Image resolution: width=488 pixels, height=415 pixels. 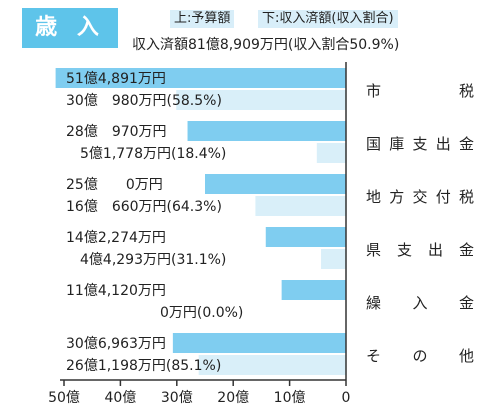 I want to click on budget-label: 14億2,274万円, so click(x=116, y=238).